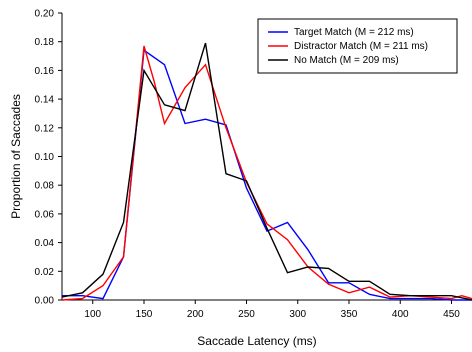 This screenshot has width=472, height=352. I want to click on y-tick-label: 0.14, so click(45, 100).